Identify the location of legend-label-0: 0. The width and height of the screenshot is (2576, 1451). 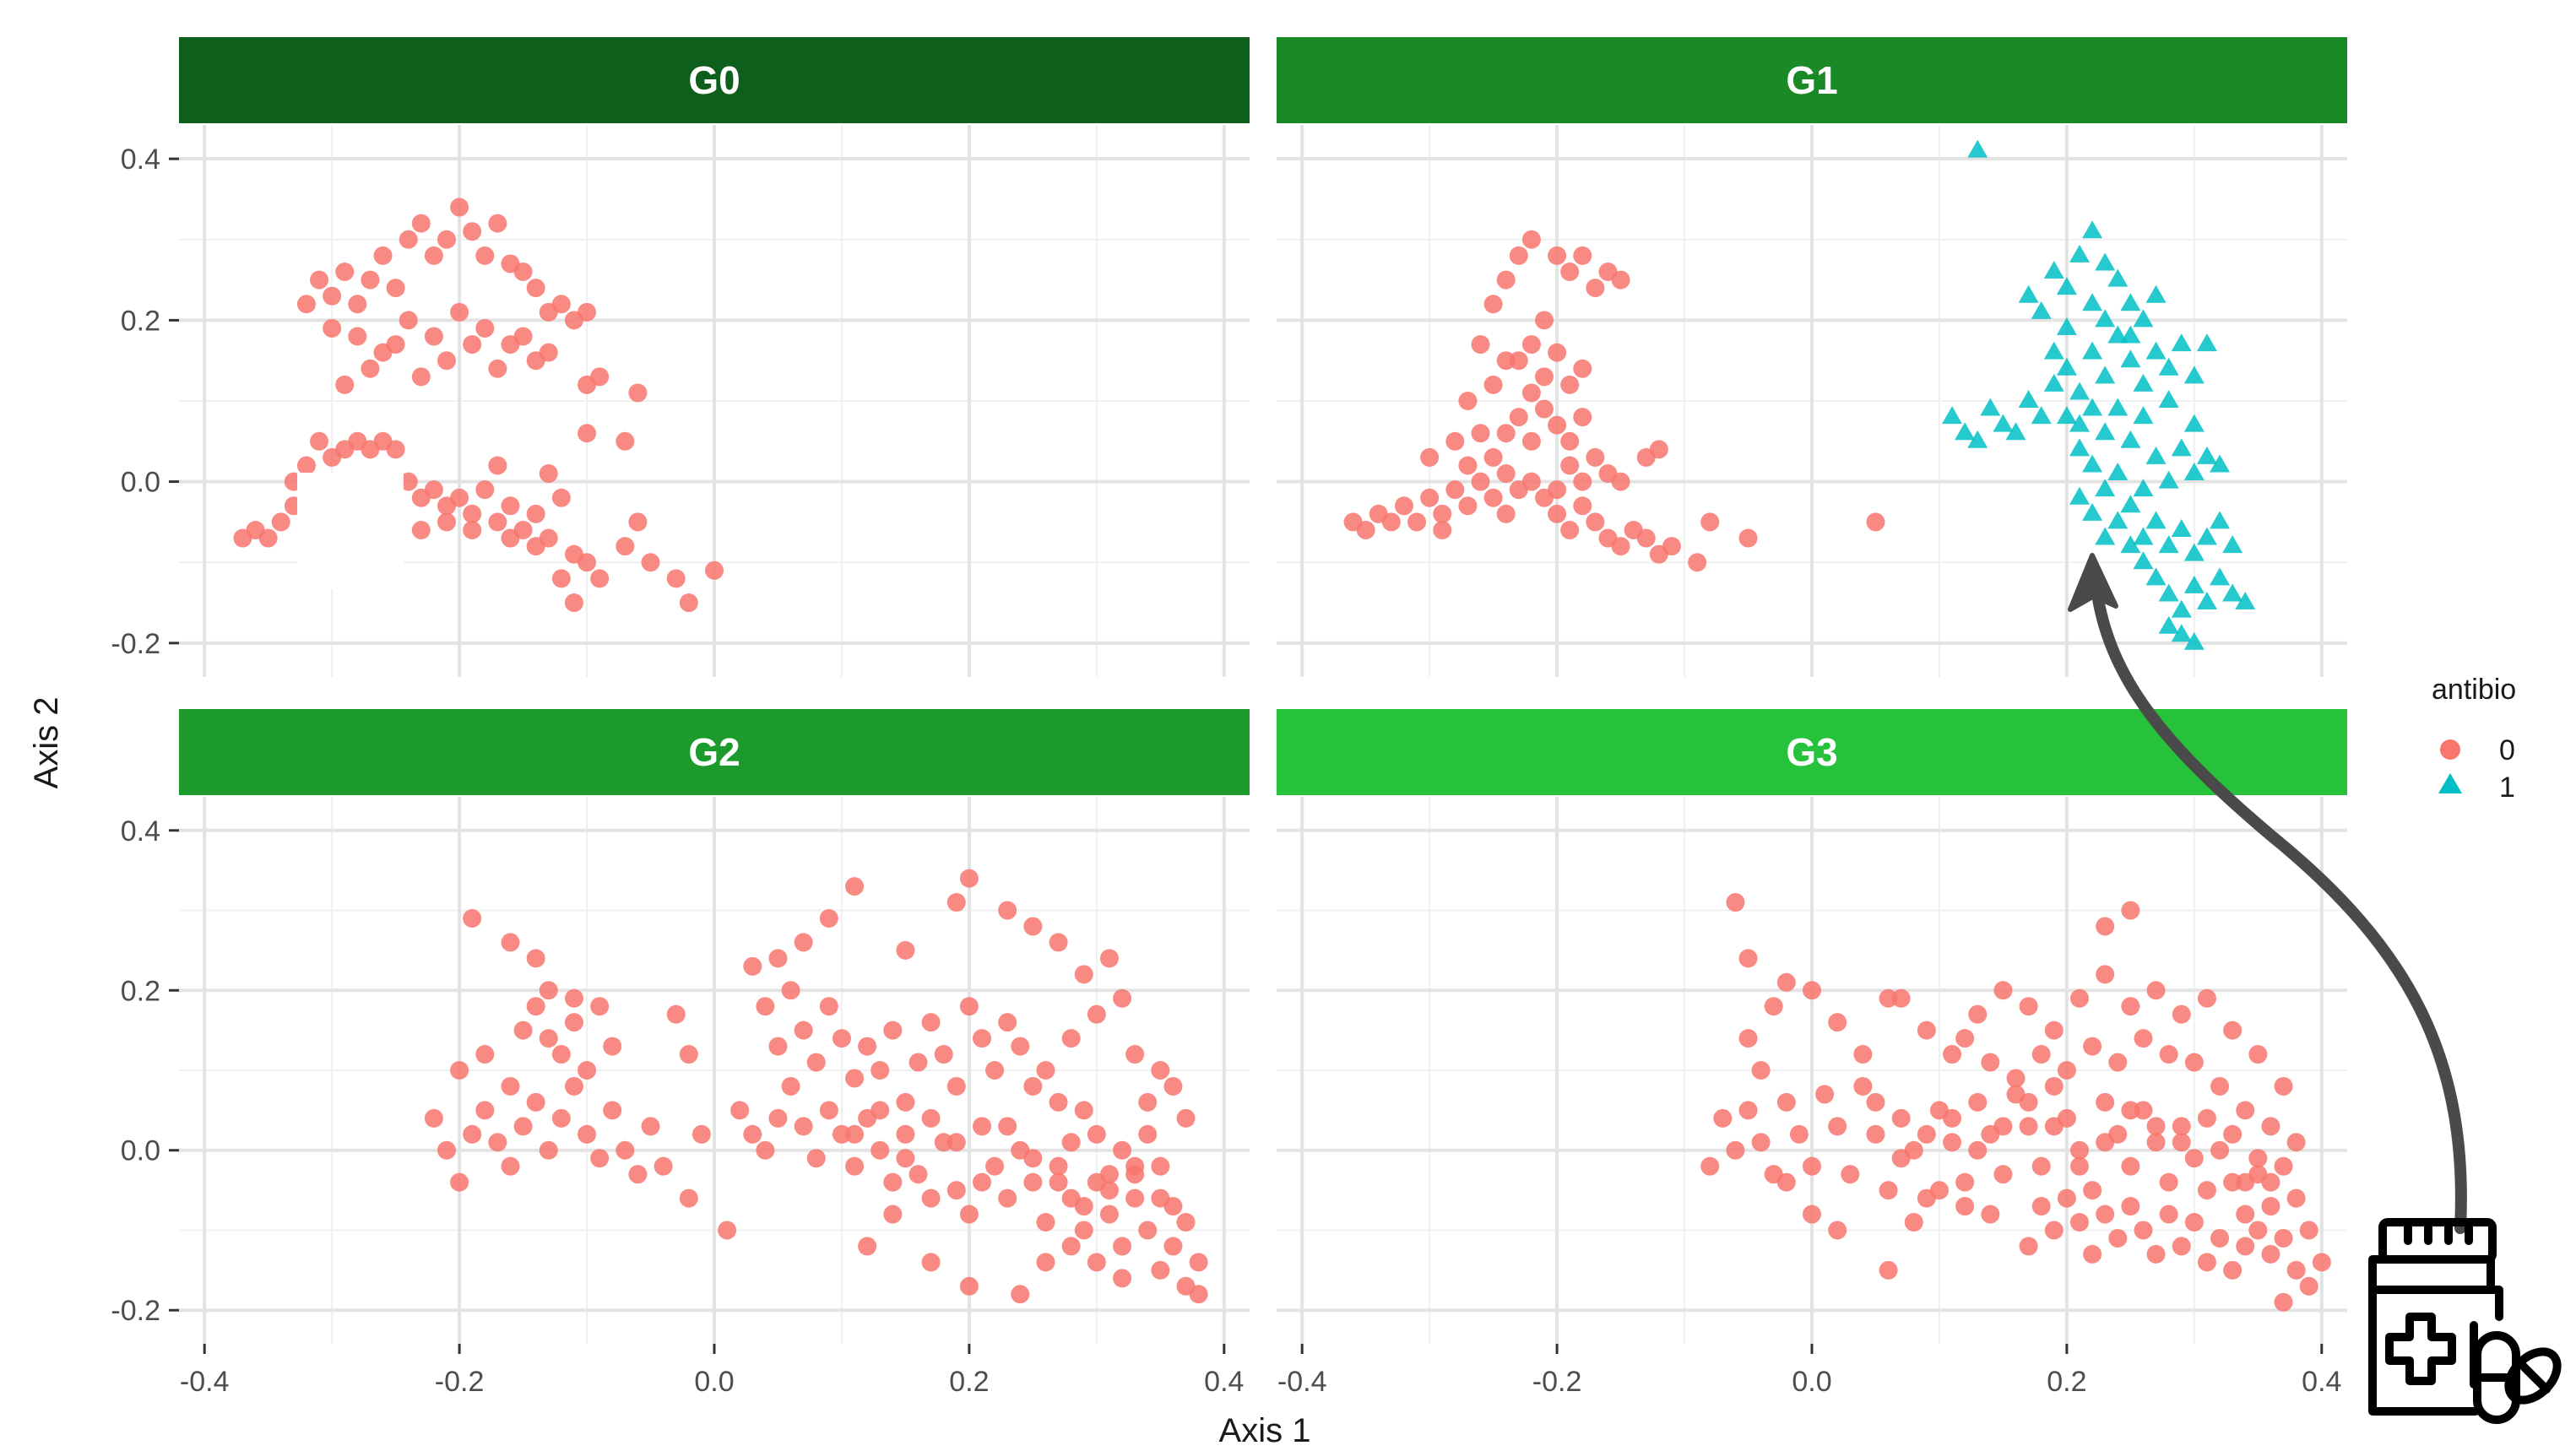
(2507, 750).